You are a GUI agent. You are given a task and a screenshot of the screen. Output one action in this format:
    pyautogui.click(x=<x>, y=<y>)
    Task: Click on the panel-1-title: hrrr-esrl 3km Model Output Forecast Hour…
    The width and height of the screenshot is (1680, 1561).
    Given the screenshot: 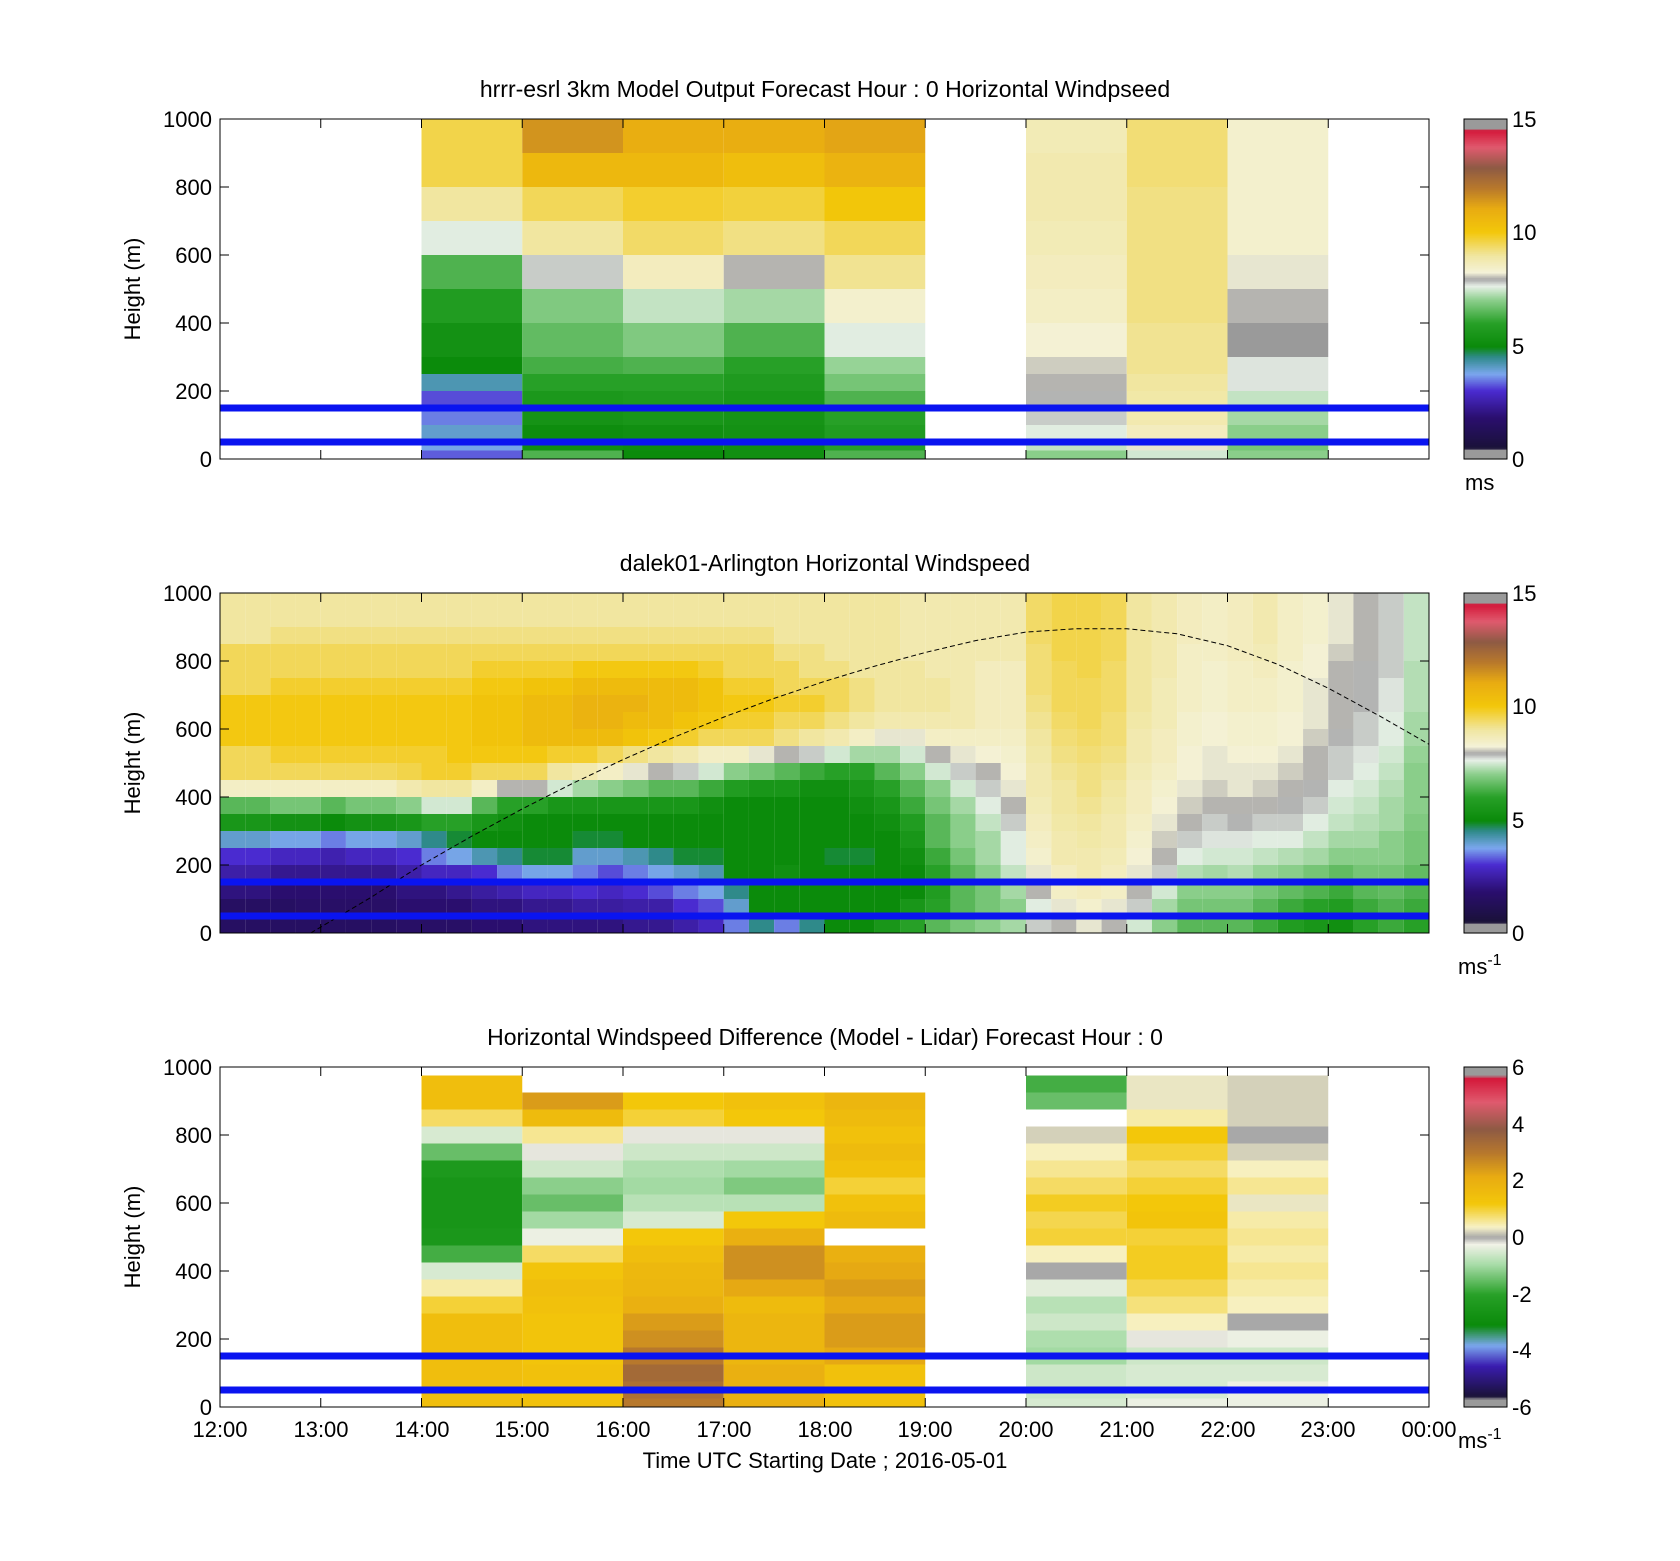 What is the action you would take?
    pyautogui.click(x=825, y=89)
    